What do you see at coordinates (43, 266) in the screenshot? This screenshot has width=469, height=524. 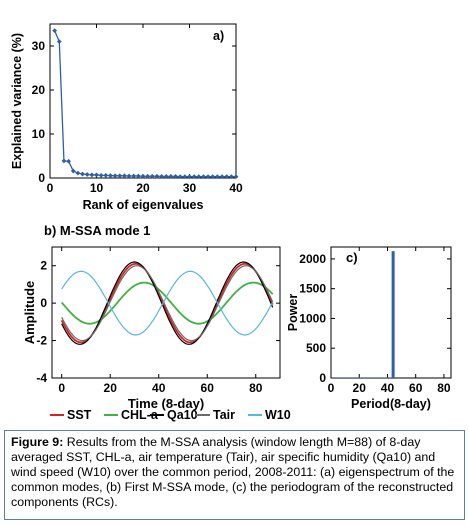 I see `y-tick-label: 2` at bounding box center [43, 266].